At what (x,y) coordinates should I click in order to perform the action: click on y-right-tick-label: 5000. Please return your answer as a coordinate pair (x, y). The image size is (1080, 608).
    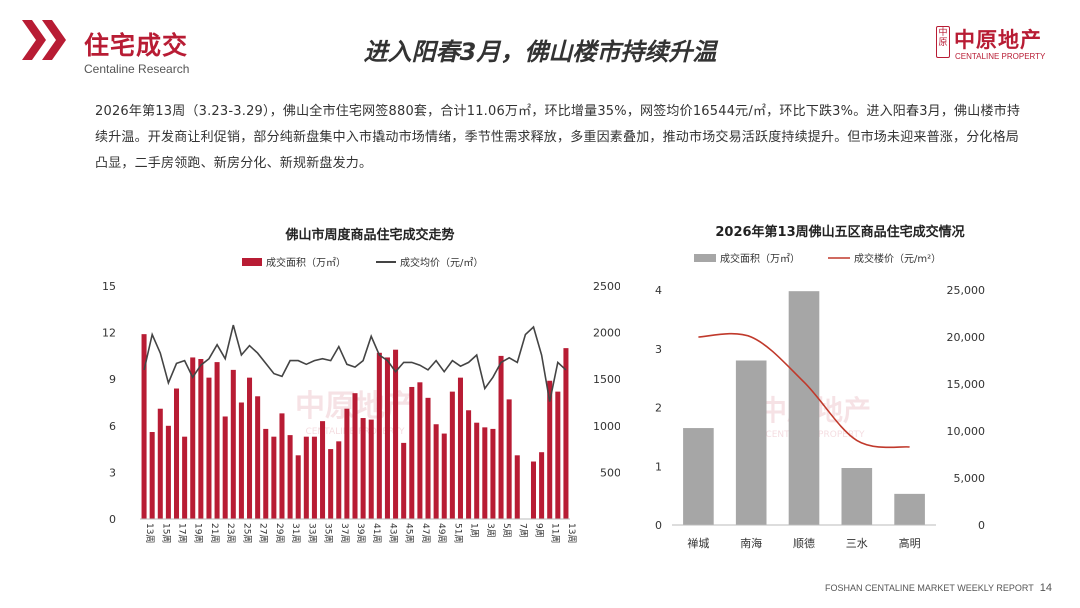
    Looking at the image, I should click on (610, 472).